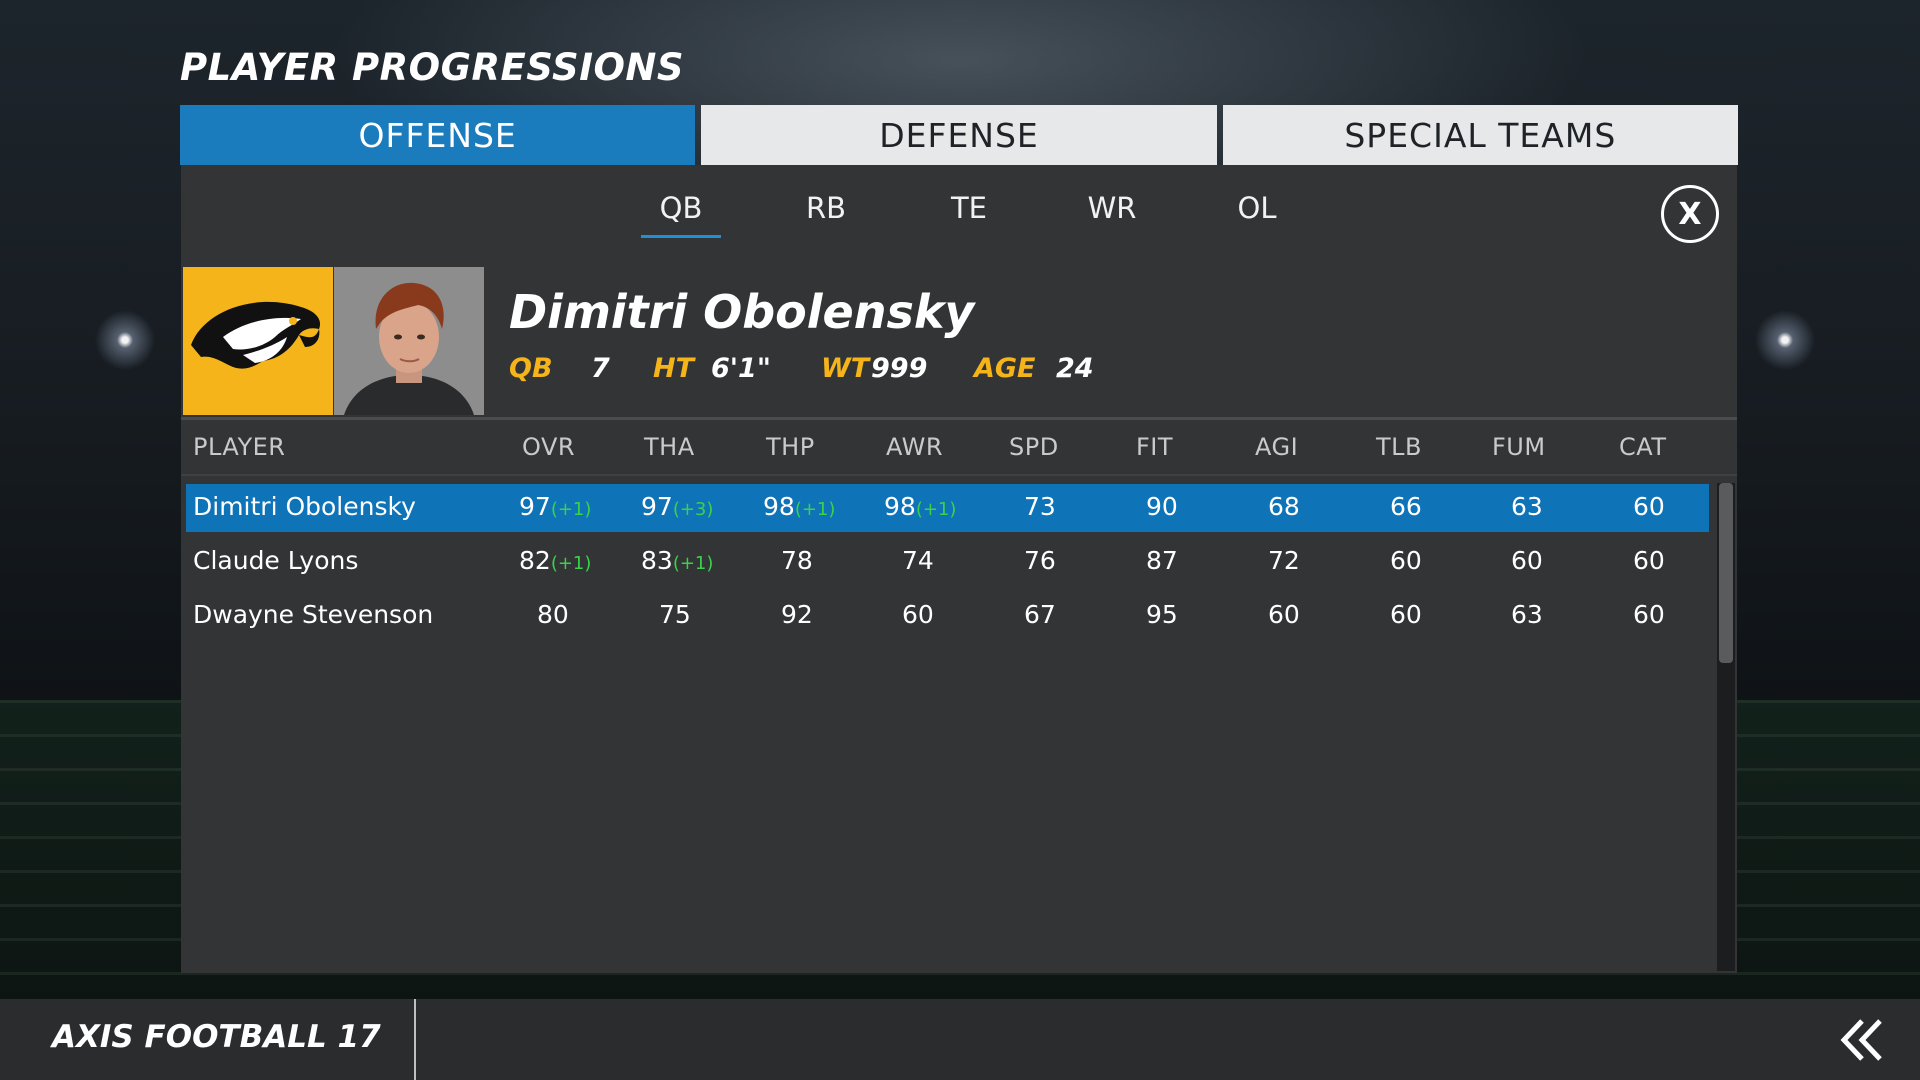 The height and width of the screenshot is (1080, 1920). I want to click on col-header-agi: AGI, so click(1277, 447).